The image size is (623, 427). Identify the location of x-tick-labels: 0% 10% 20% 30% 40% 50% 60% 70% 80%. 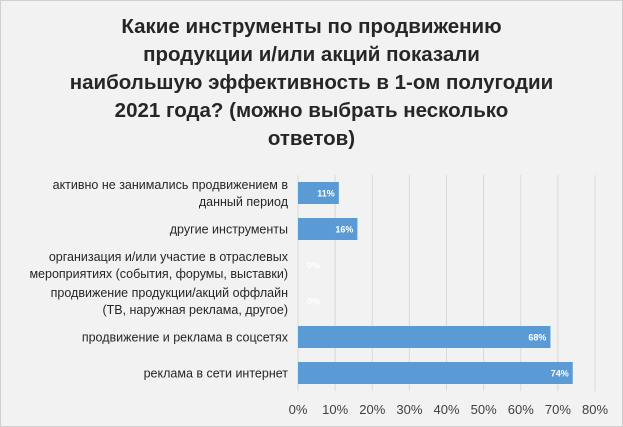
(449, 409).